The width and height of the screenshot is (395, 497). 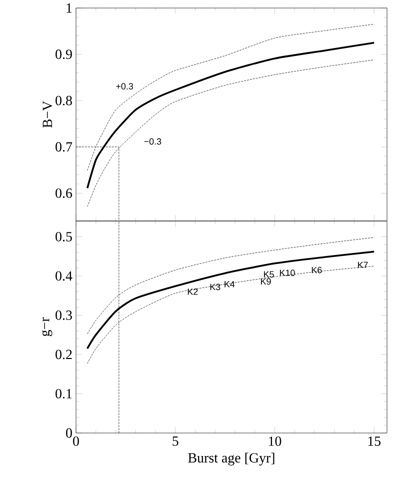 I want to click on x-tick-label: 10, so click(x=275, y=441).